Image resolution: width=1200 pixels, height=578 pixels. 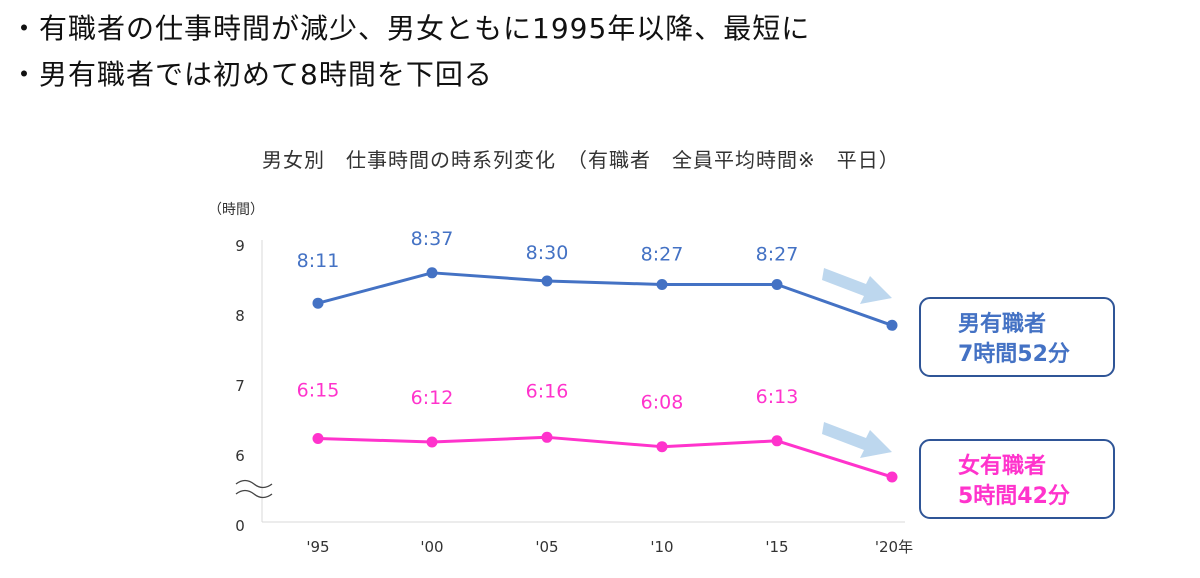 I want to click on series-2-data-label: 6:08, so click(x=662, y=403).